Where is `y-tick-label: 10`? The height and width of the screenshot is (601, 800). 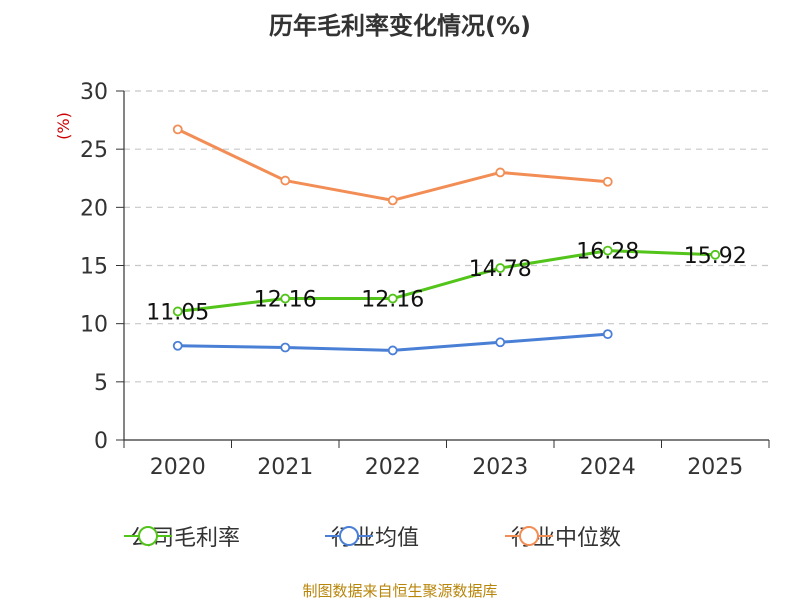 y-tick-label: 10 is located at coordinates (94, 325).